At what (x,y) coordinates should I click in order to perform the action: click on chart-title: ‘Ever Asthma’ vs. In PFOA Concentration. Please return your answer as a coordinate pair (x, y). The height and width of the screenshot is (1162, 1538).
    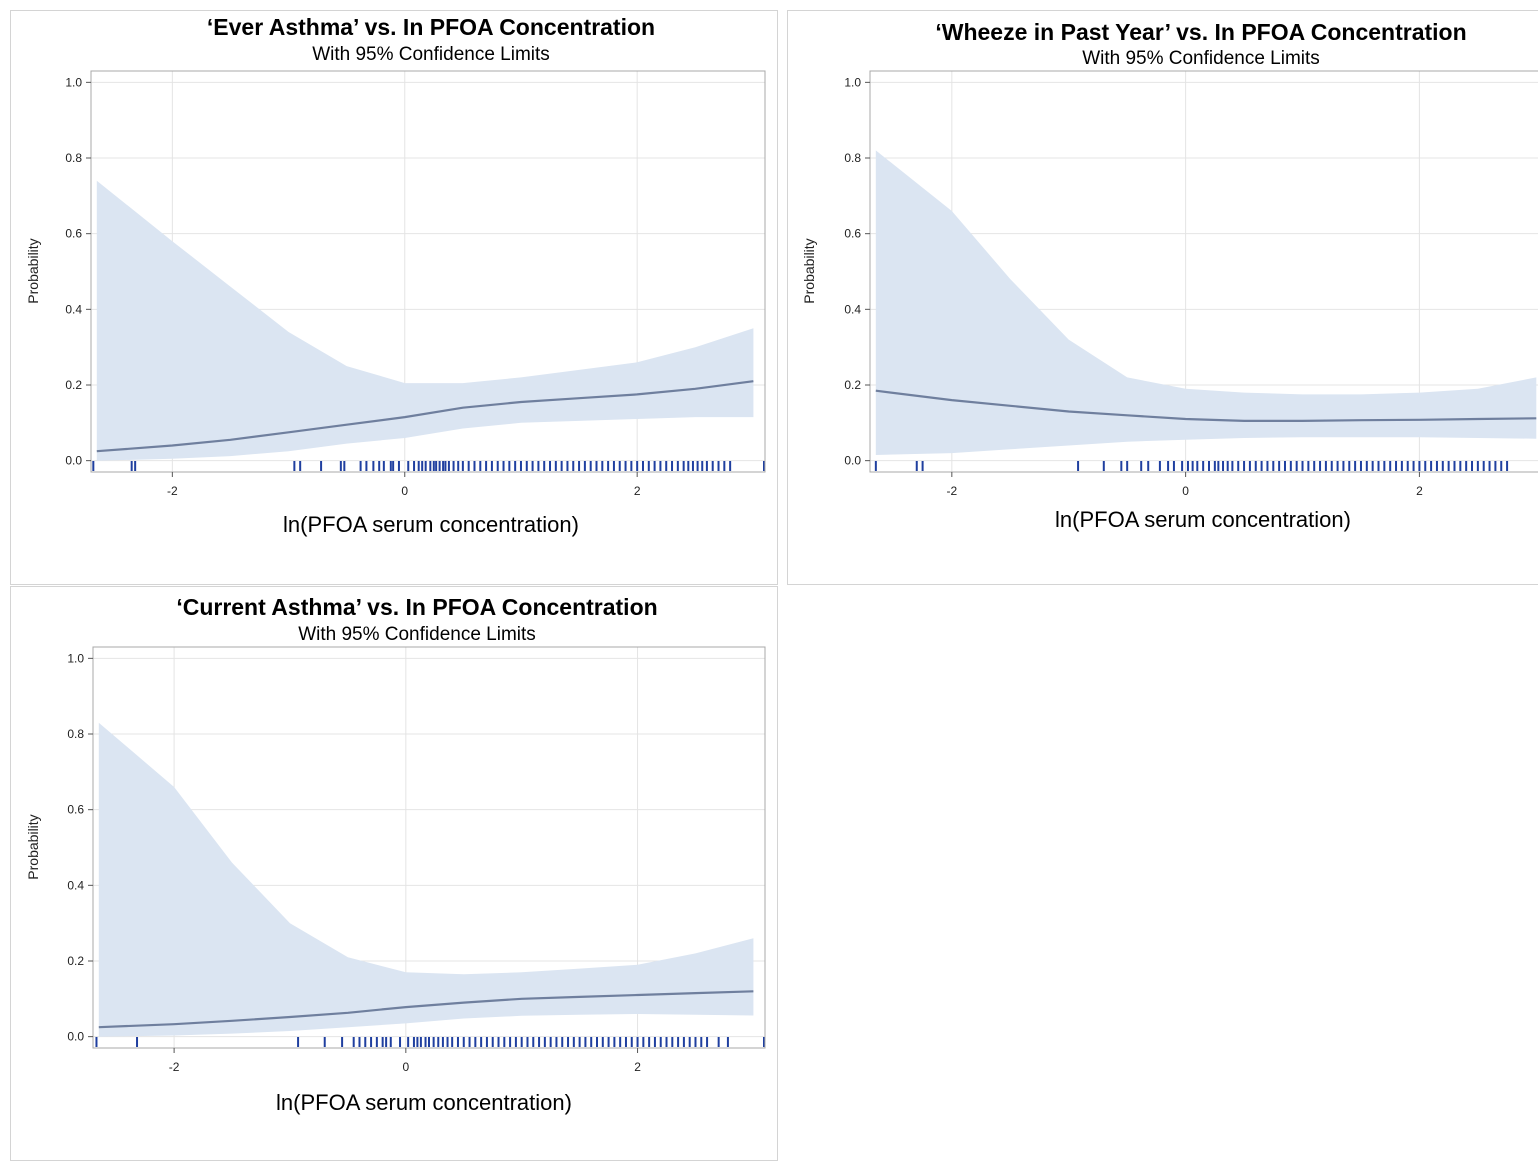
    Looking at the image, I should click on (431, 27).